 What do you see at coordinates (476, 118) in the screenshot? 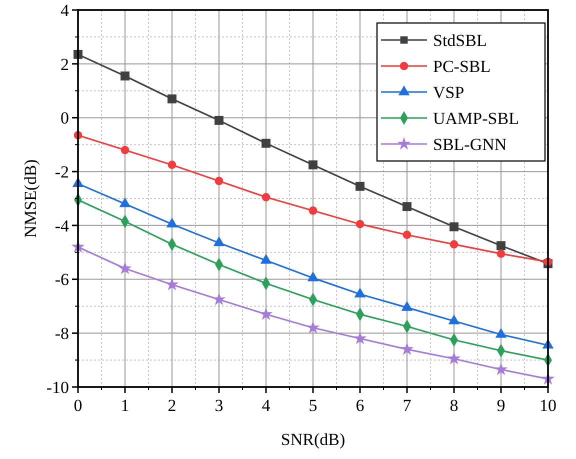
I see `legend-label: UAMP-SBL` at bounding box center [476, 118].